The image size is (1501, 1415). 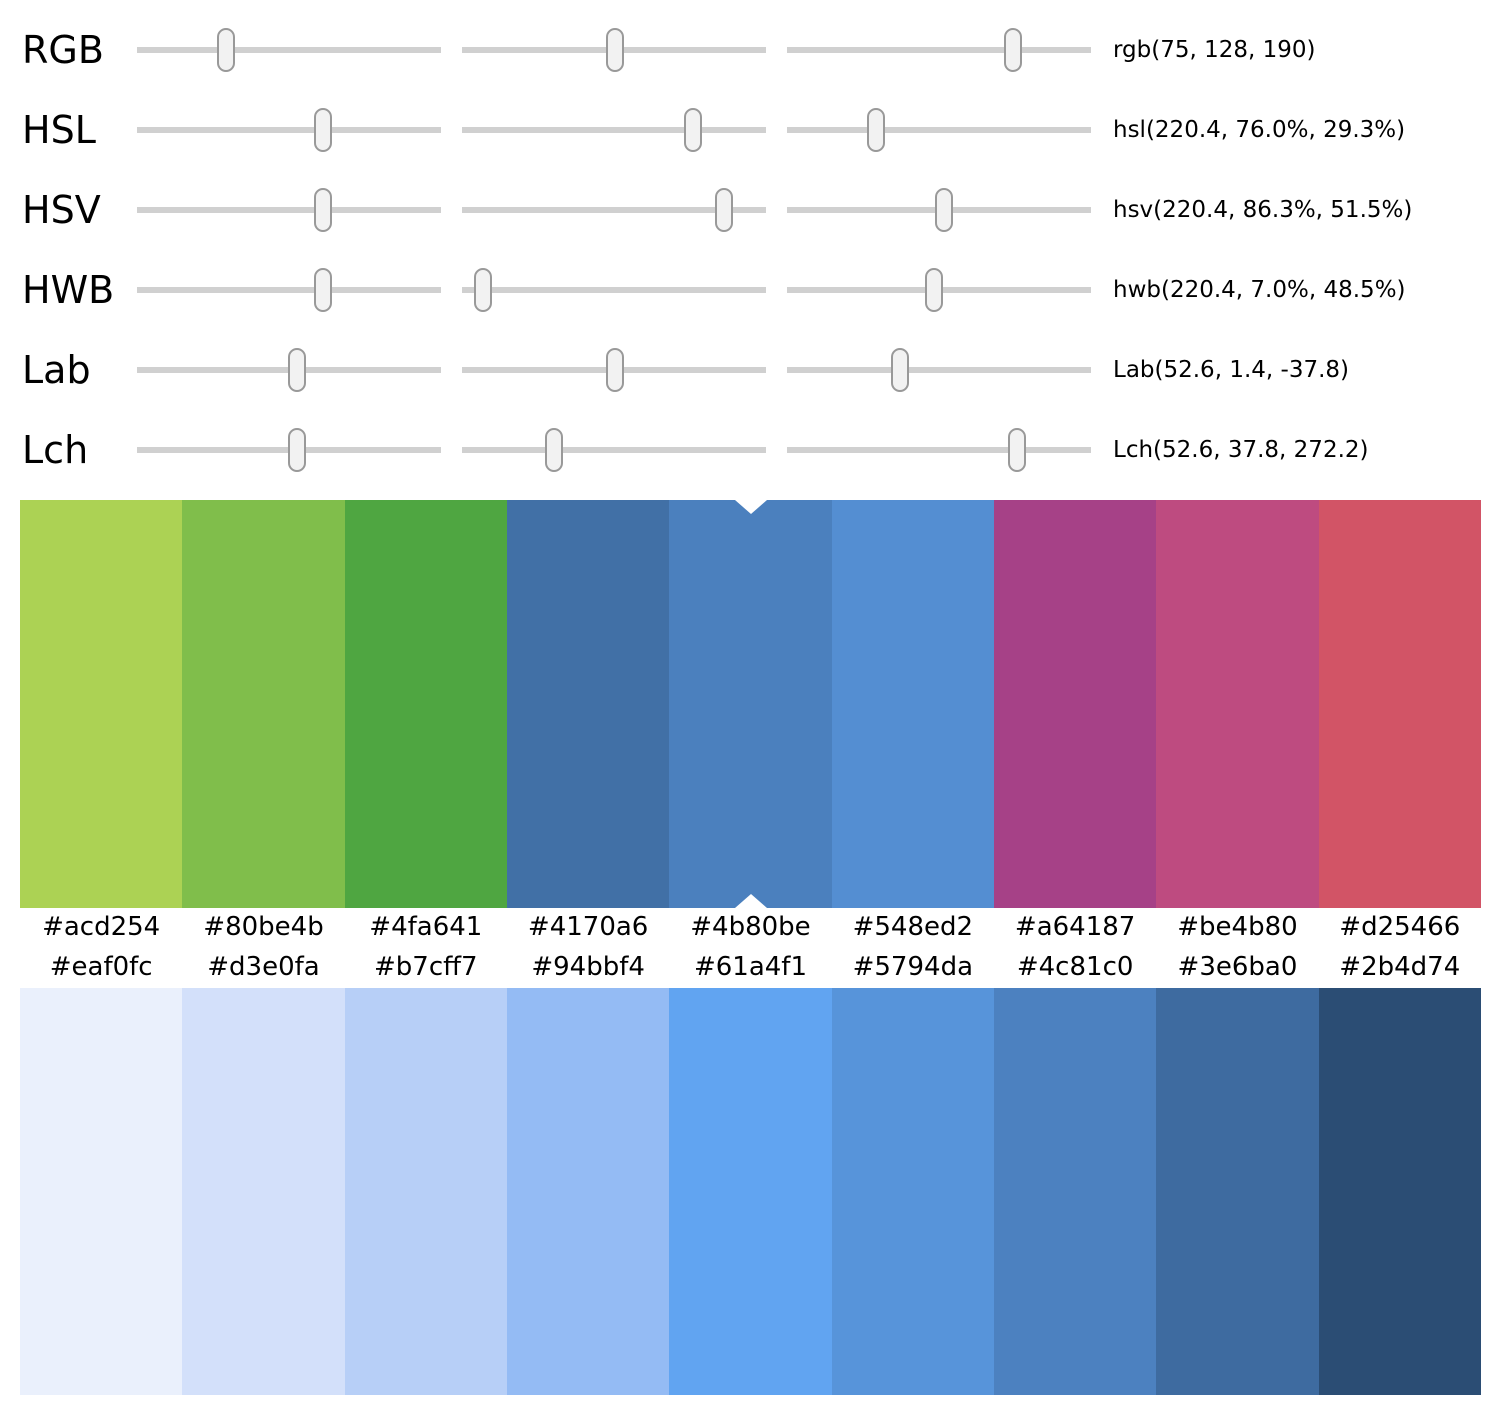 I want to click on lab-a-slider, so click(x=614, y=370).